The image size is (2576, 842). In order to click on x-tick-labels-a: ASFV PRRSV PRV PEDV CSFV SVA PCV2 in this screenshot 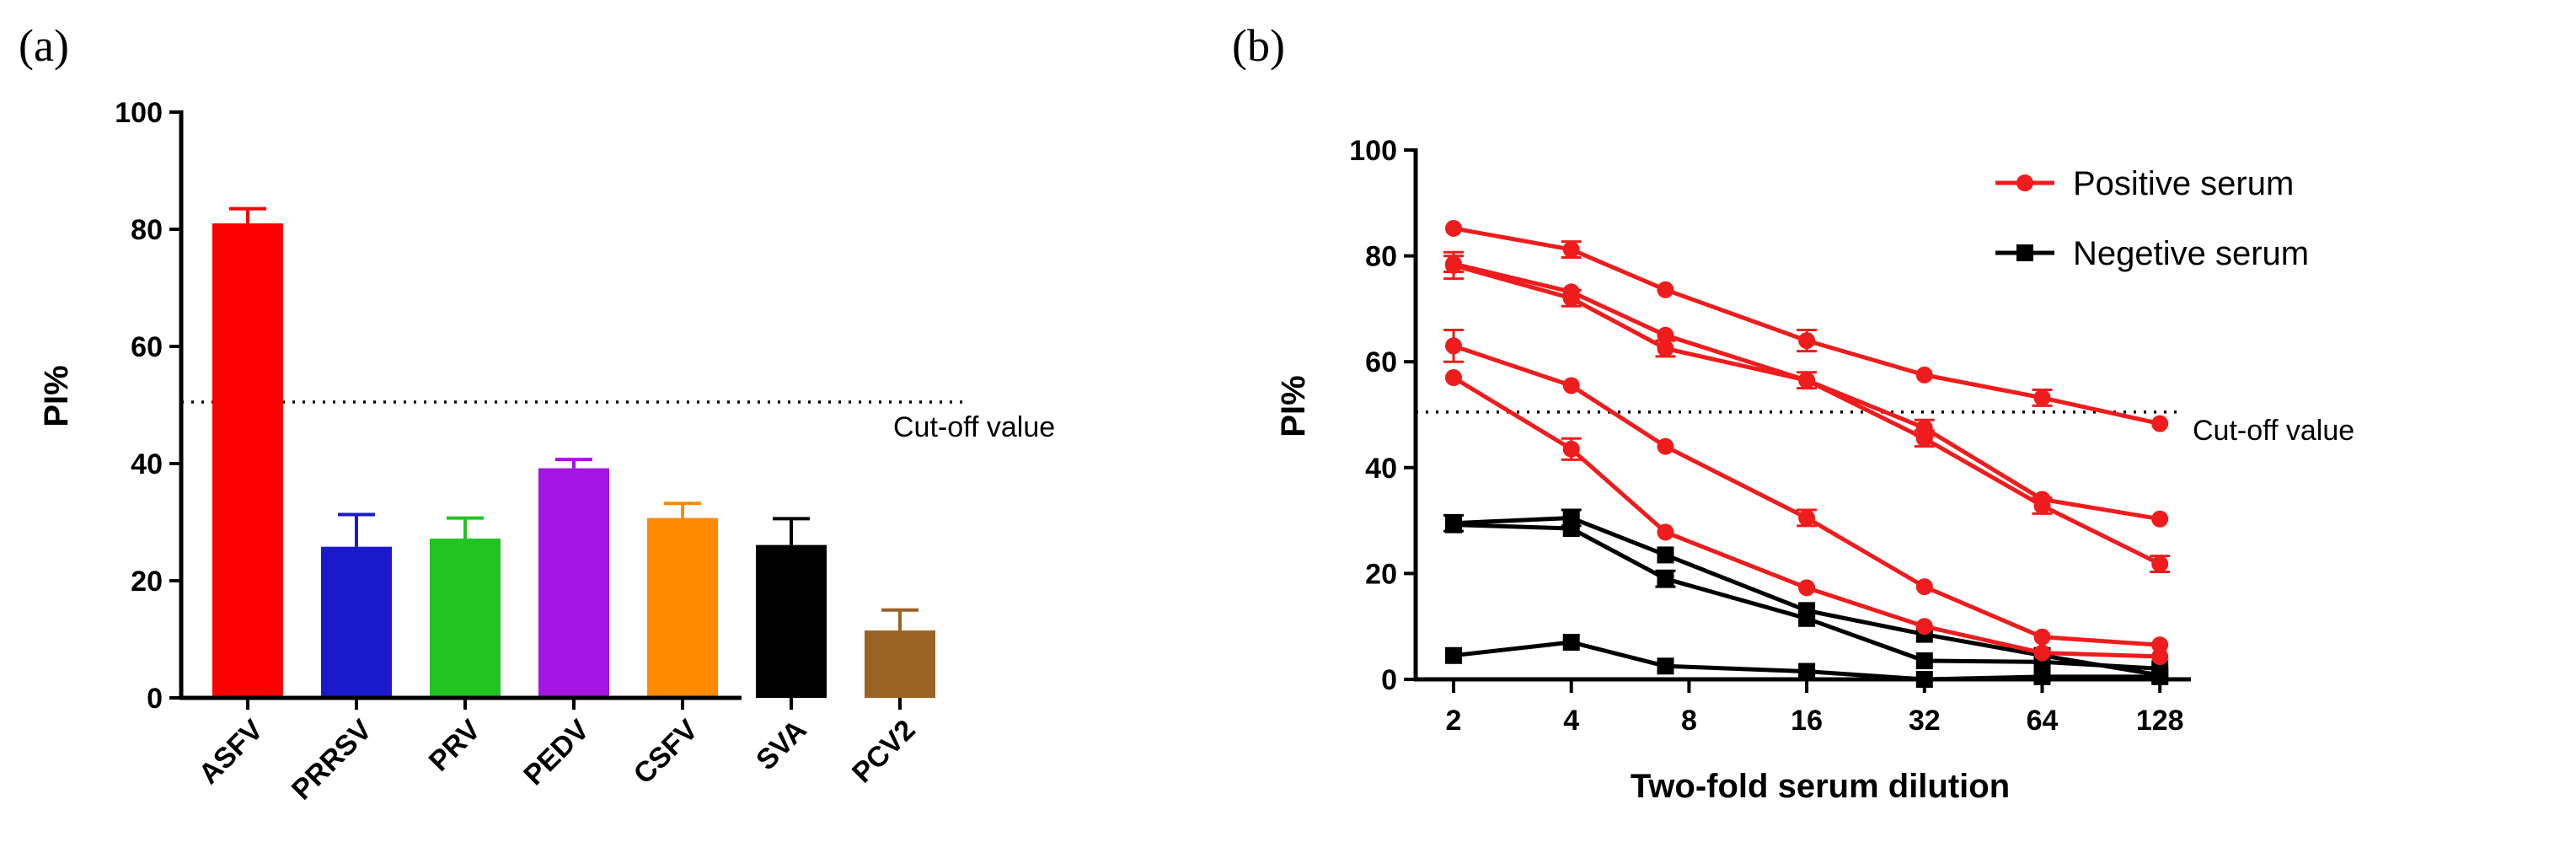, I will do `click(557, 761)`.